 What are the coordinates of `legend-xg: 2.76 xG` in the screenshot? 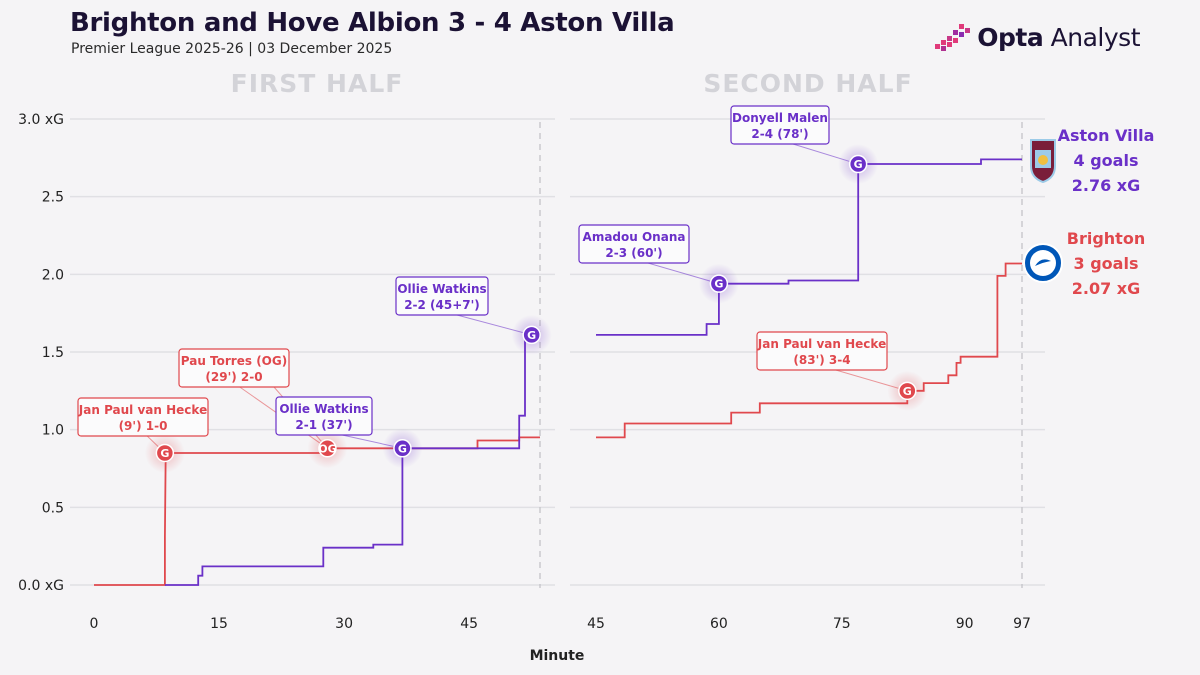 It's located at (1106, 185).